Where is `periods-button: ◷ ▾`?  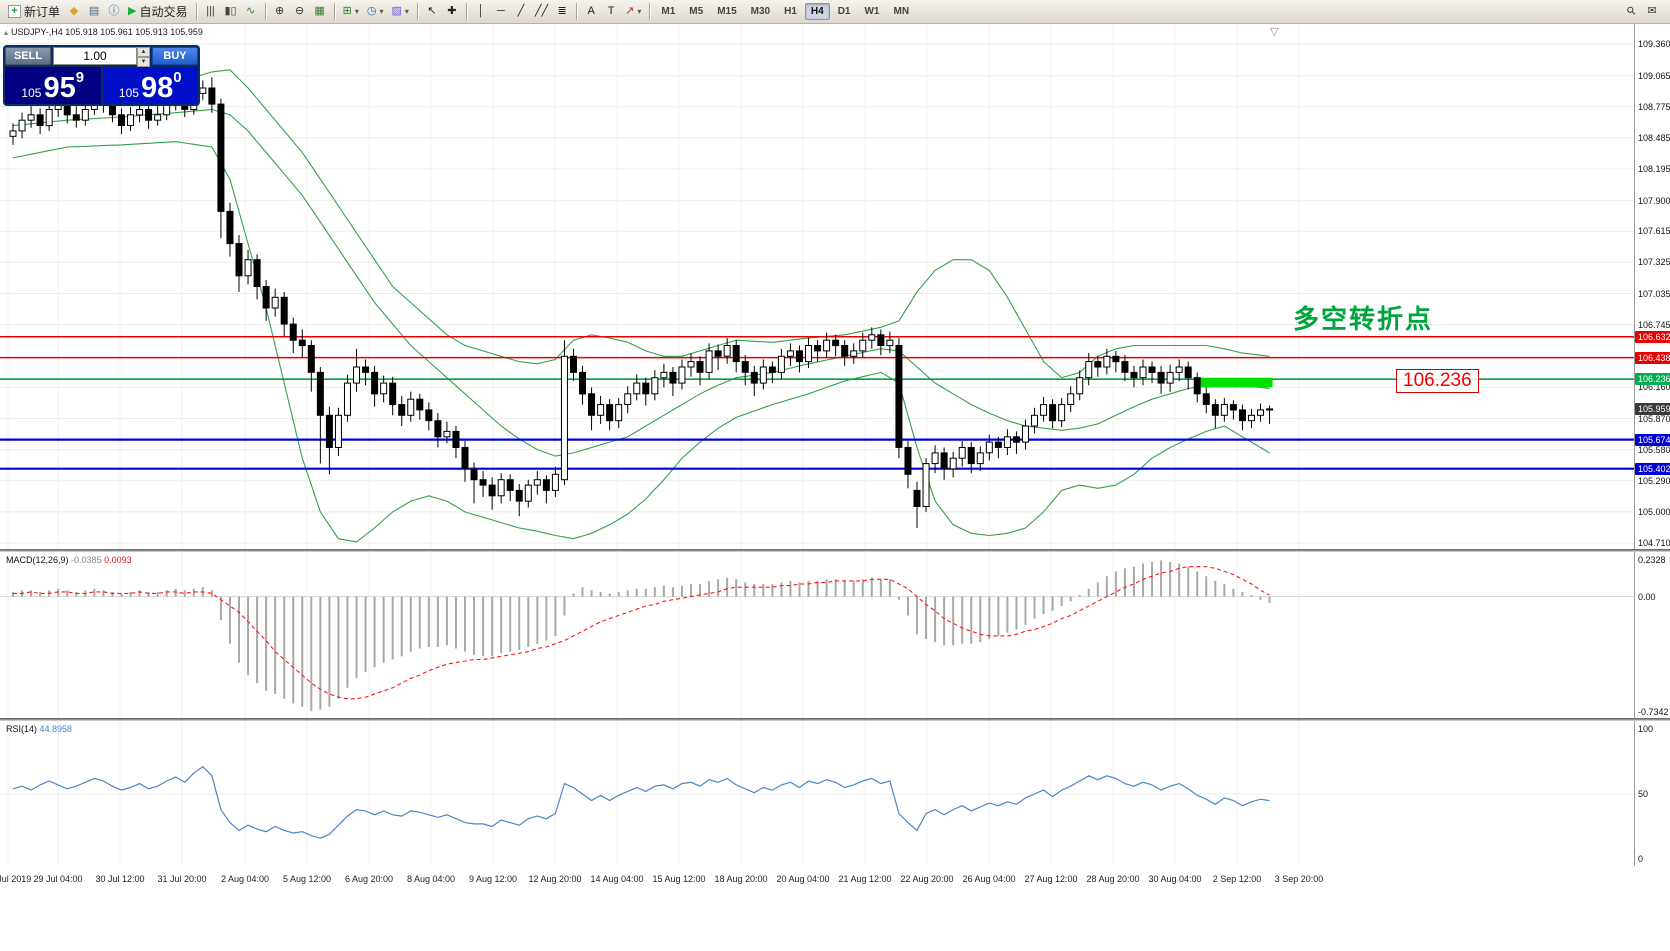 periods-button: ◷ ▾ is located at coordinates (375, 12).